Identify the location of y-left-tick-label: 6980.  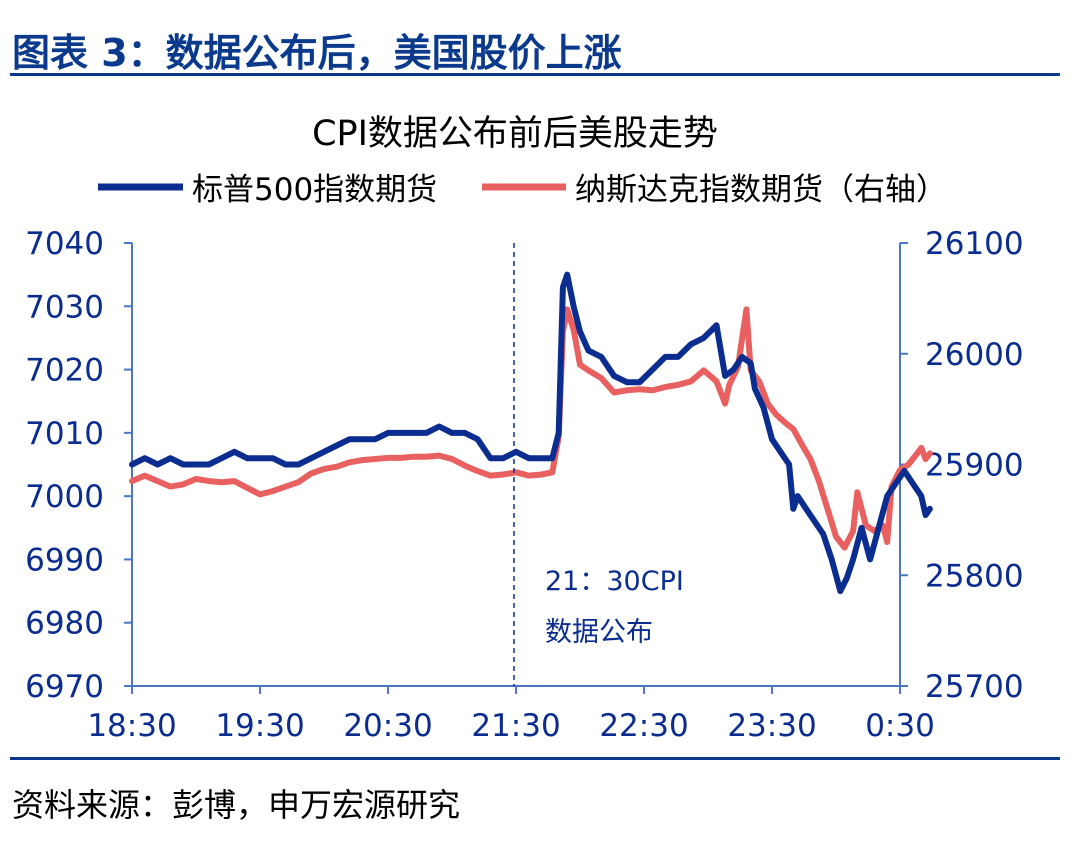
(64, 624).